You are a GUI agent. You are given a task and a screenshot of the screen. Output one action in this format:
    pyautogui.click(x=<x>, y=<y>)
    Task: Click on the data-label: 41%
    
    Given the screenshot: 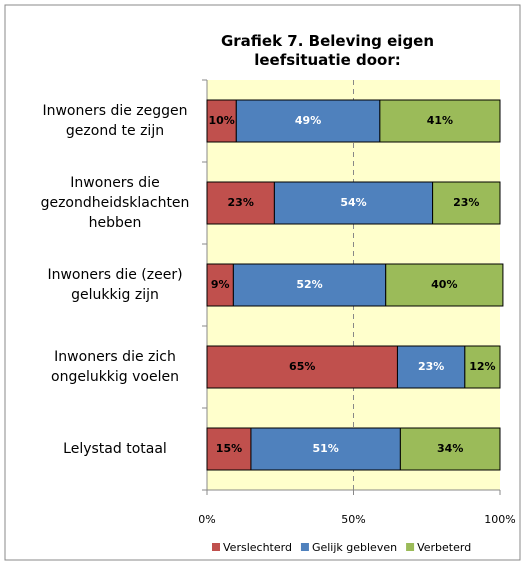 What is the action you would take?
    pyautogui.click(x=440, y=120)
    